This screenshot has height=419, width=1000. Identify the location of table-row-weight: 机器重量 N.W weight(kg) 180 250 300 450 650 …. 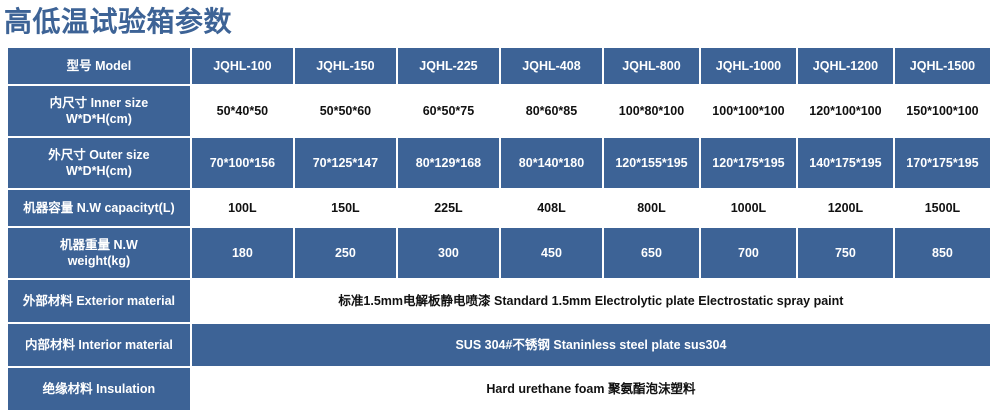
(499, 253).